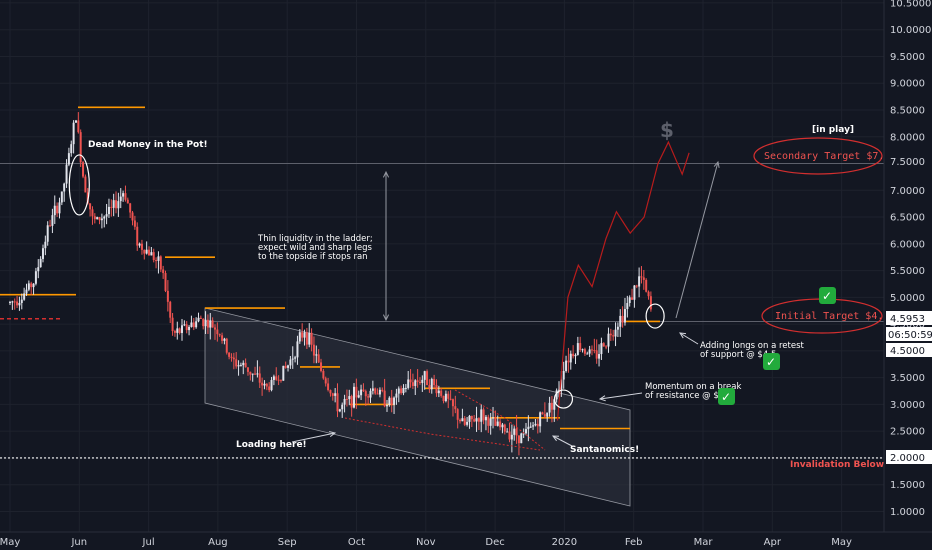 This screenshot has height=550, width=932. What do you see at coordinates (621, 396) in the screenshot?
I see `momentum-arrow` at bounding box center [621, 396].